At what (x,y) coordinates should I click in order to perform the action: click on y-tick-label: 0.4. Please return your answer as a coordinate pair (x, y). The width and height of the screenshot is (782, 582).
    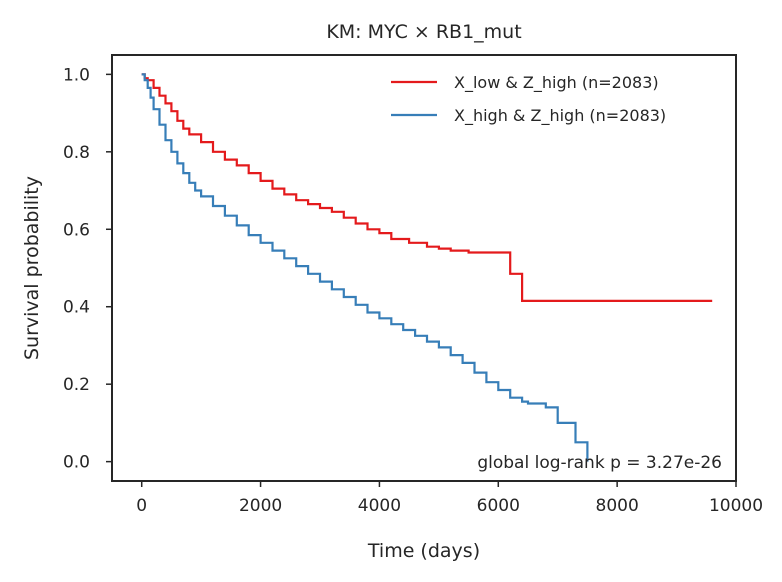
    Looking at the image, I should click on (76, 308).